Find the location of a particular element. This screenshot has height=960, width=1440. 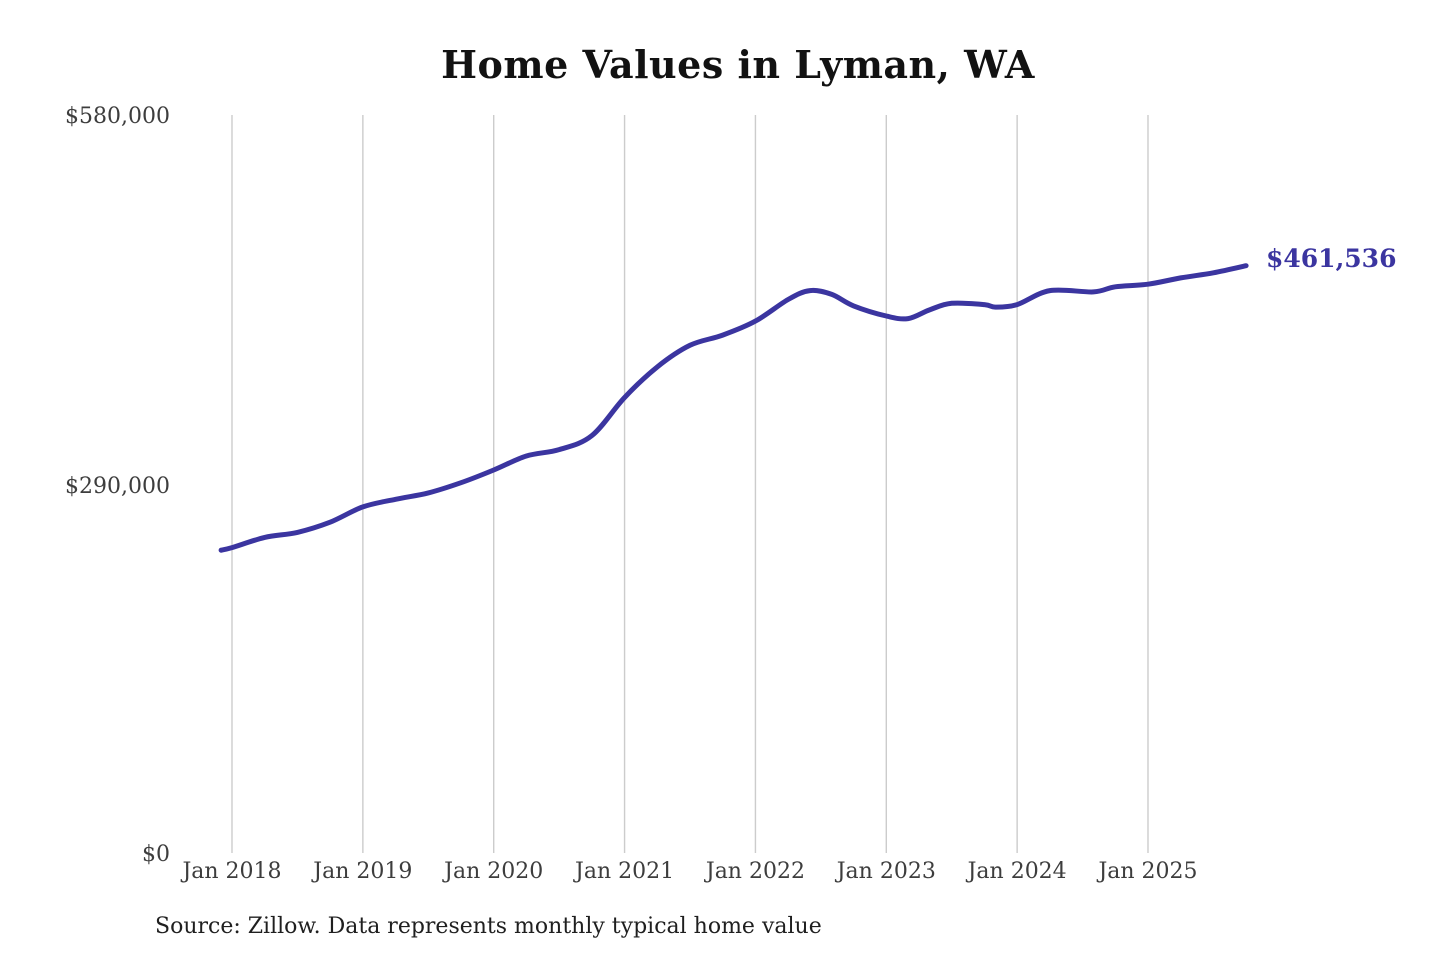

y-axis-tick-label-290000: $290,000 is located at coordinates (117, 486).